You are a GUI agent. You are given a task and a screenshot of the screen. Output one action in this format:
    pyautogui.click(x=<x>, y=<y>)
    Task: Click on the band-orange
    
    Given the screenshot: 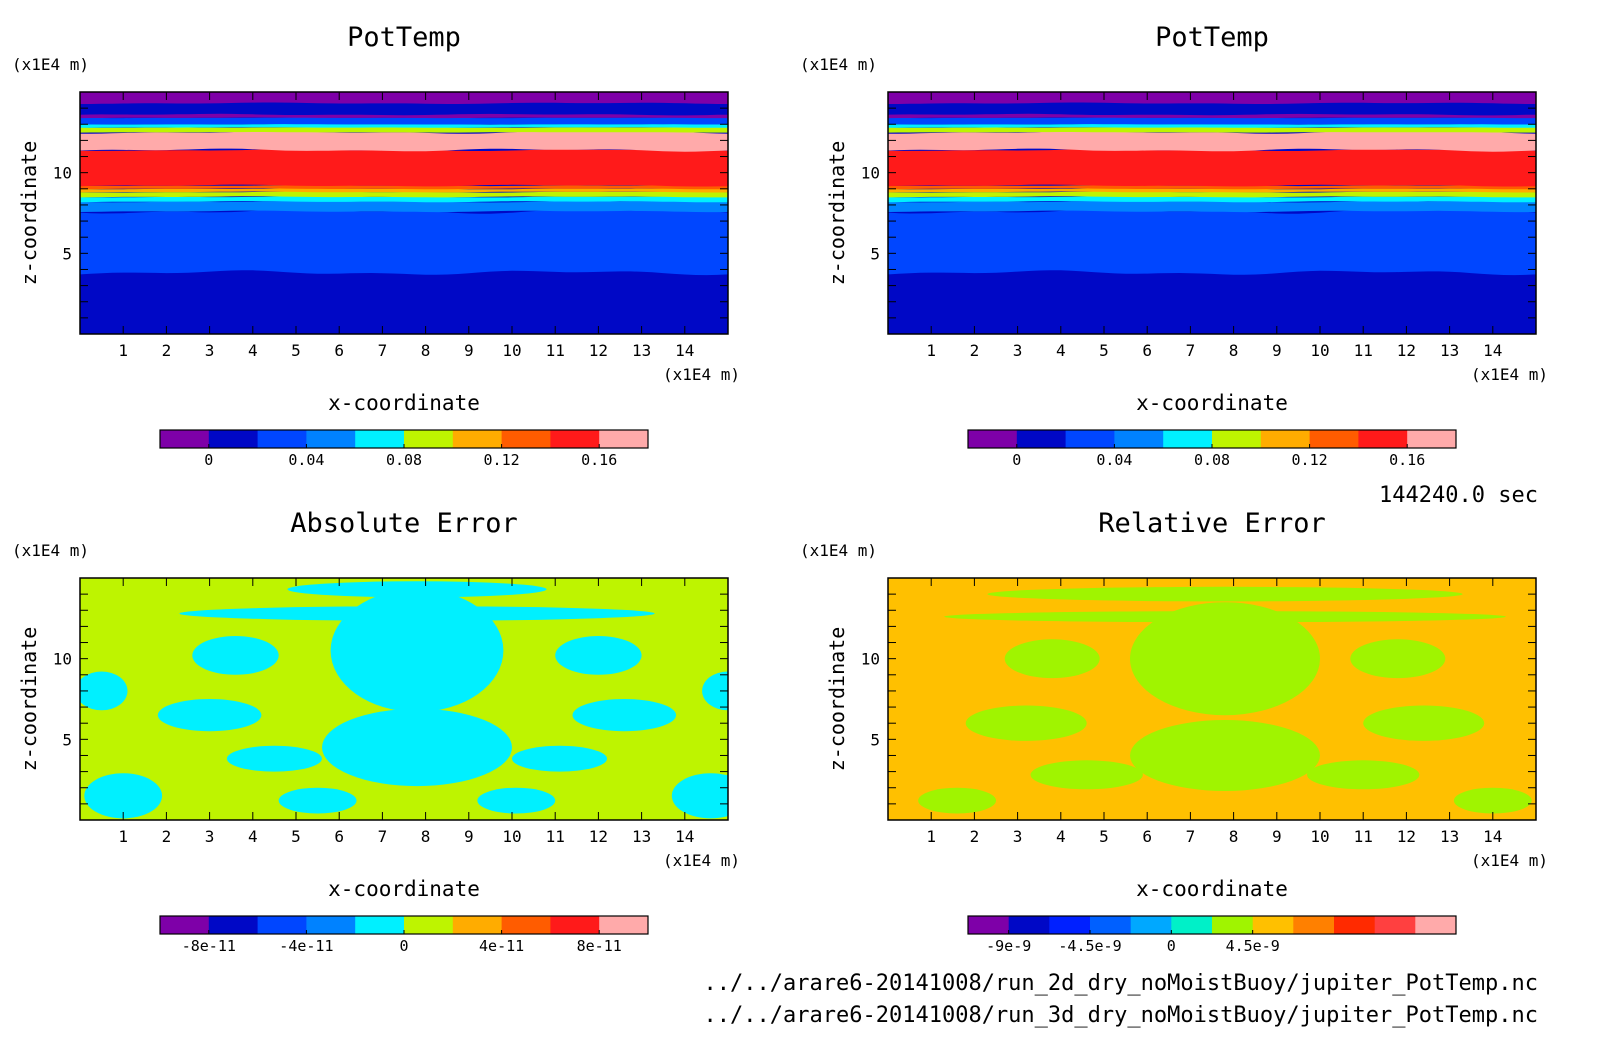 What is the action you would take?
    pyautogui.click(x=404, y=190)
    